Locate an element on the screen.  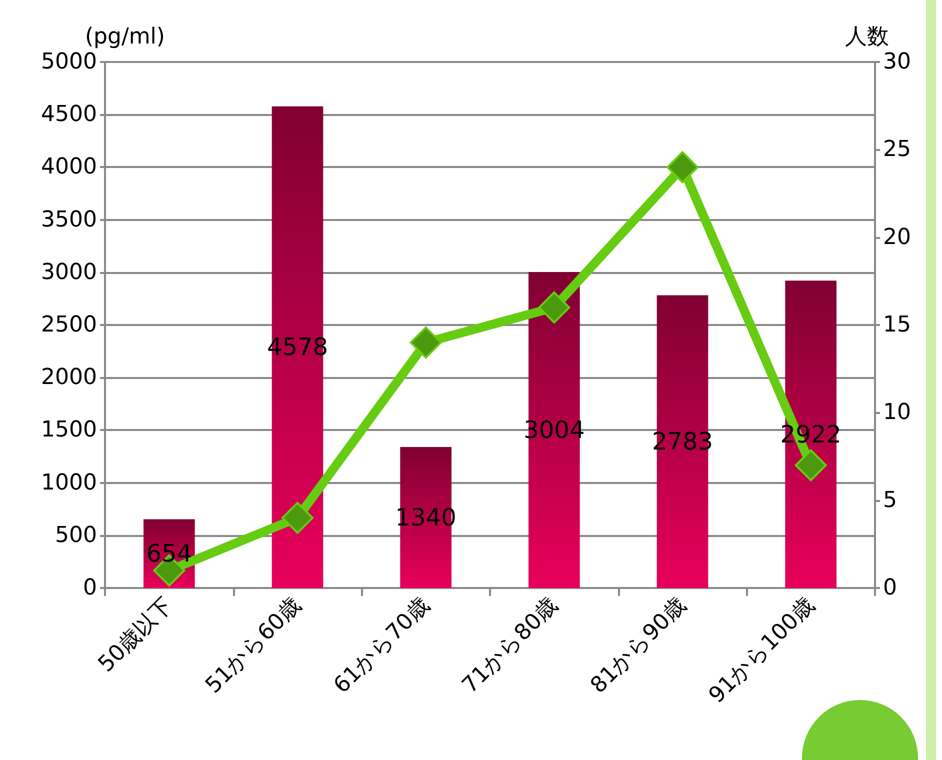
y-tick-label: 1000 is located at coordinates (69, 483).